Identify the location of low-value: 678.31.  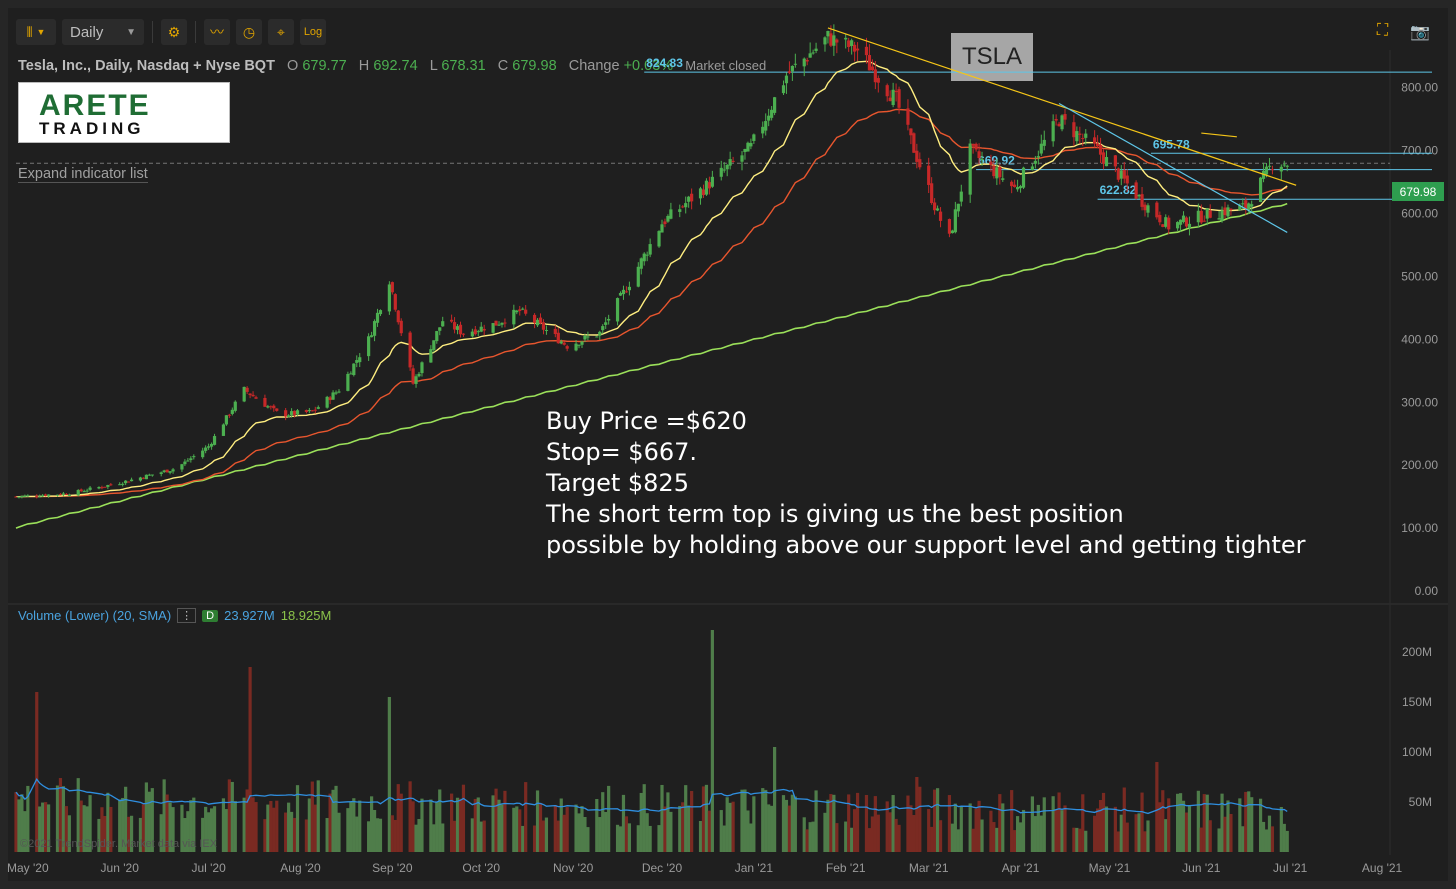
(463, 66).